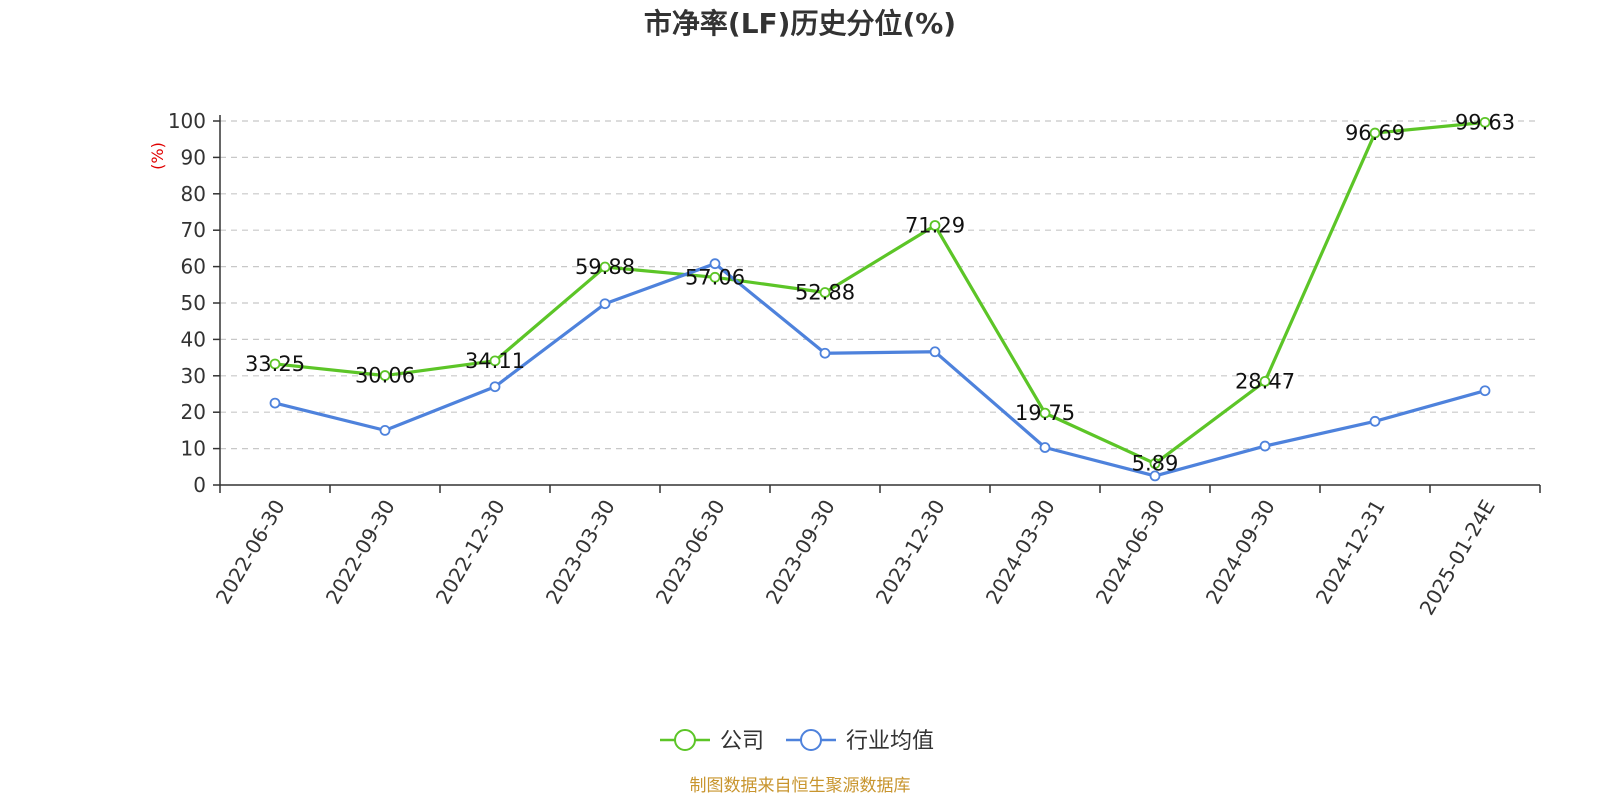 The width and height of the screenshot is (1600, 800). What do you see at coordinates (199, 485) in the screenshot?
I see `y-tick-label: 0` at bounding box center [199, 485].